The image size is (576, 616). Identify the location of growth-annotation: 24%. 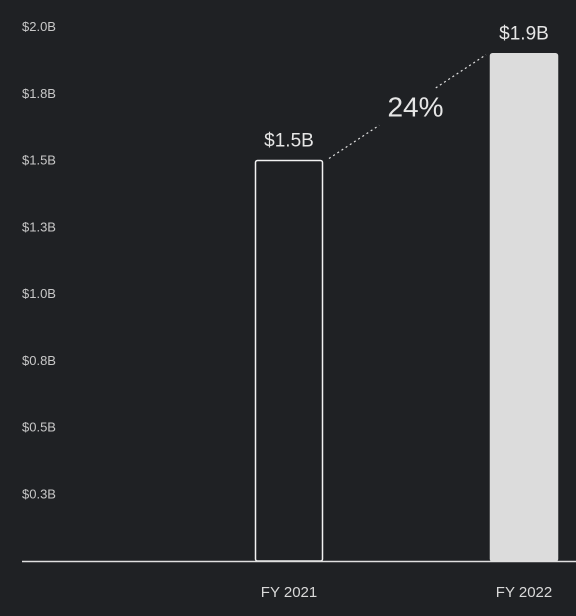
(407, 107).